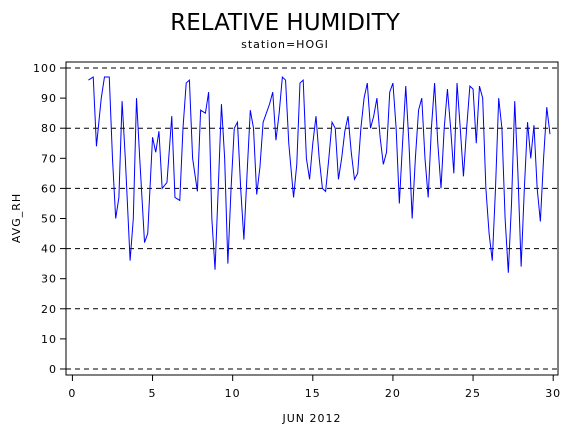 This screenshot has width=570, height=430. What do you see at coordinates (72, 393) in the screenshot?
I see `x-tick-label: 0` at bounding box center [72, 393].